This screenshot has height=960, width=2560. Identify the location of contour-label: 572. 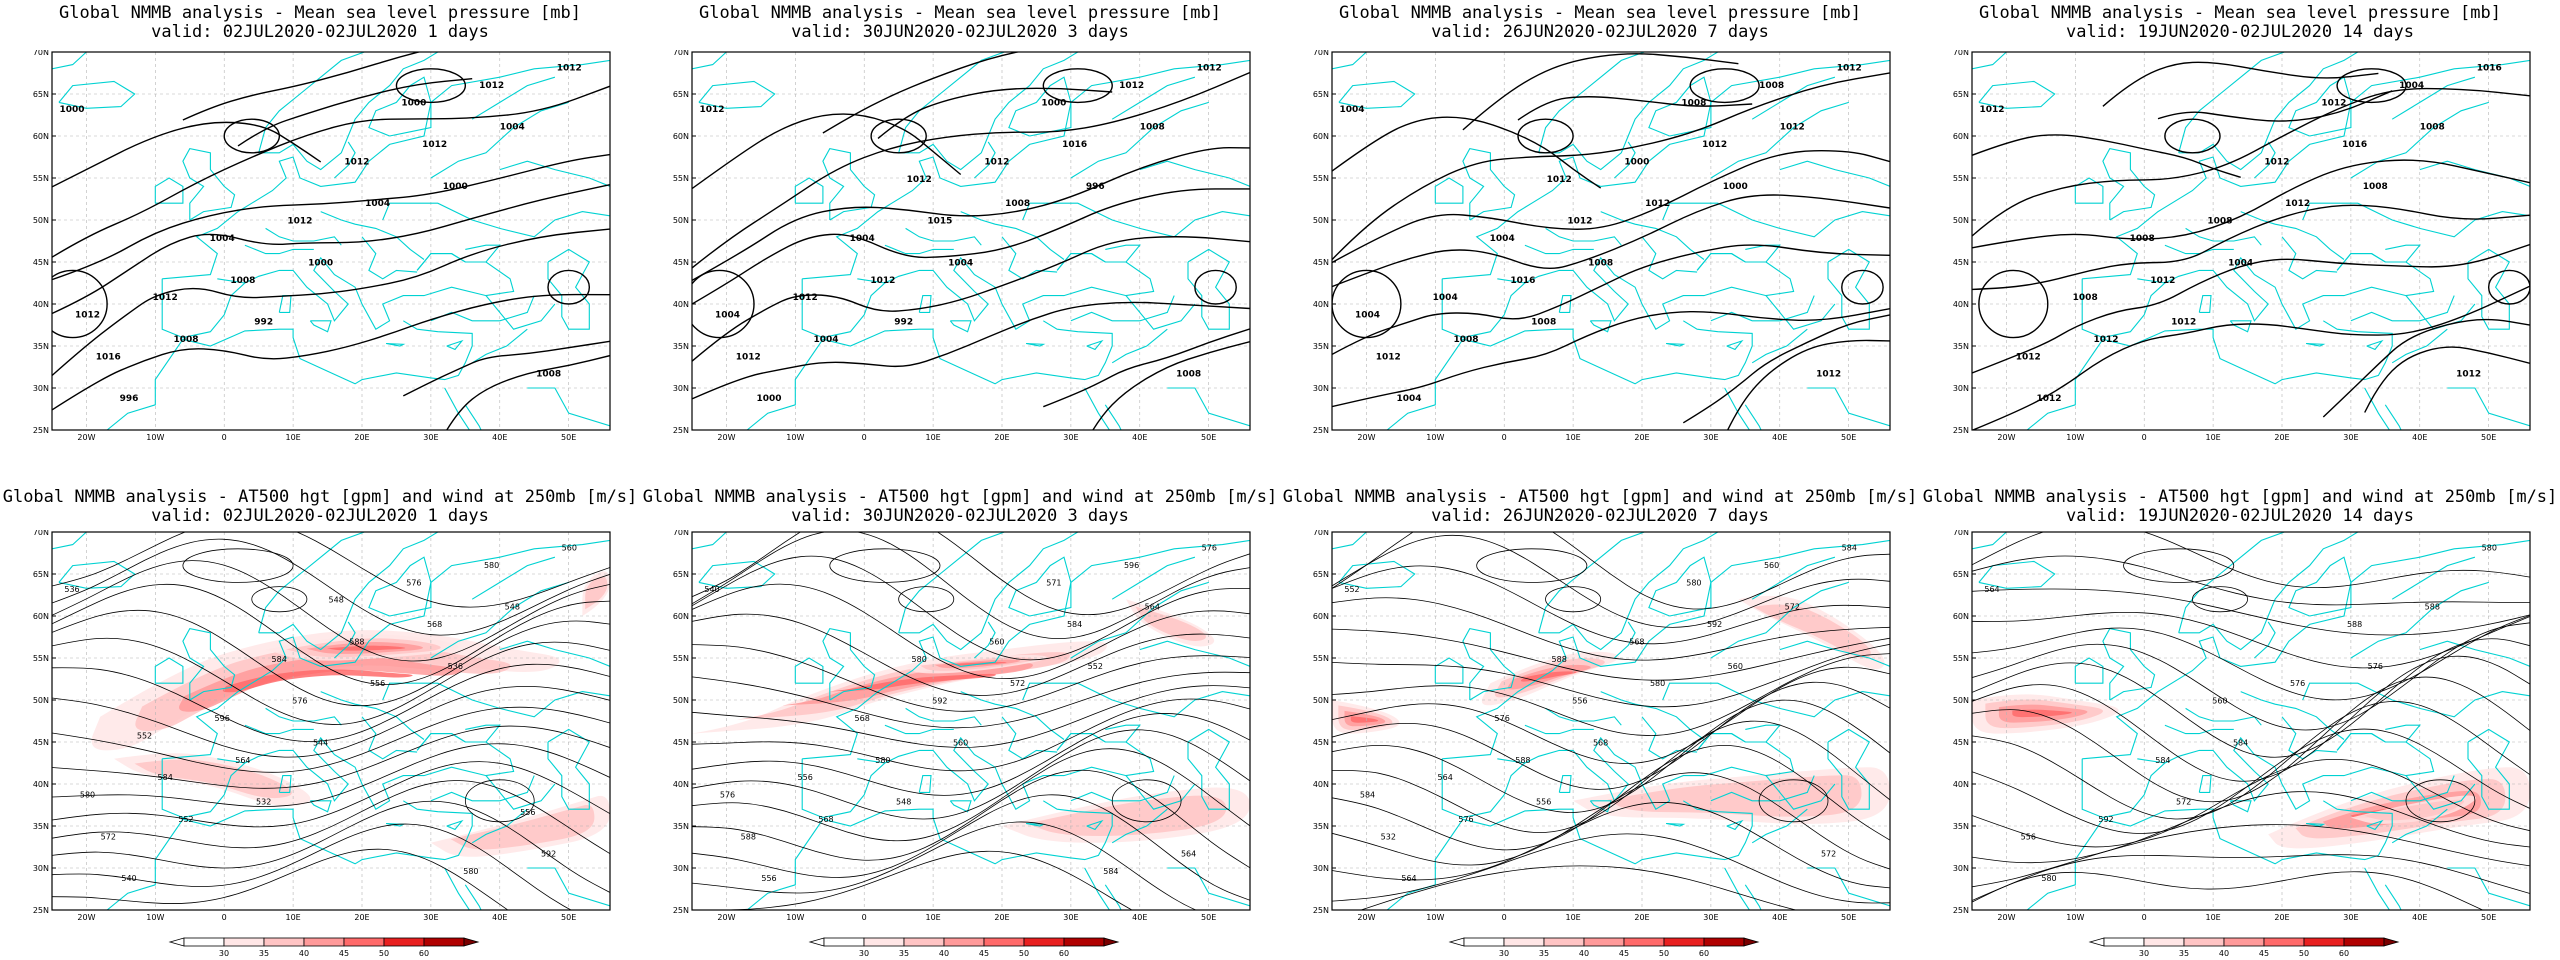
(2183, 802).